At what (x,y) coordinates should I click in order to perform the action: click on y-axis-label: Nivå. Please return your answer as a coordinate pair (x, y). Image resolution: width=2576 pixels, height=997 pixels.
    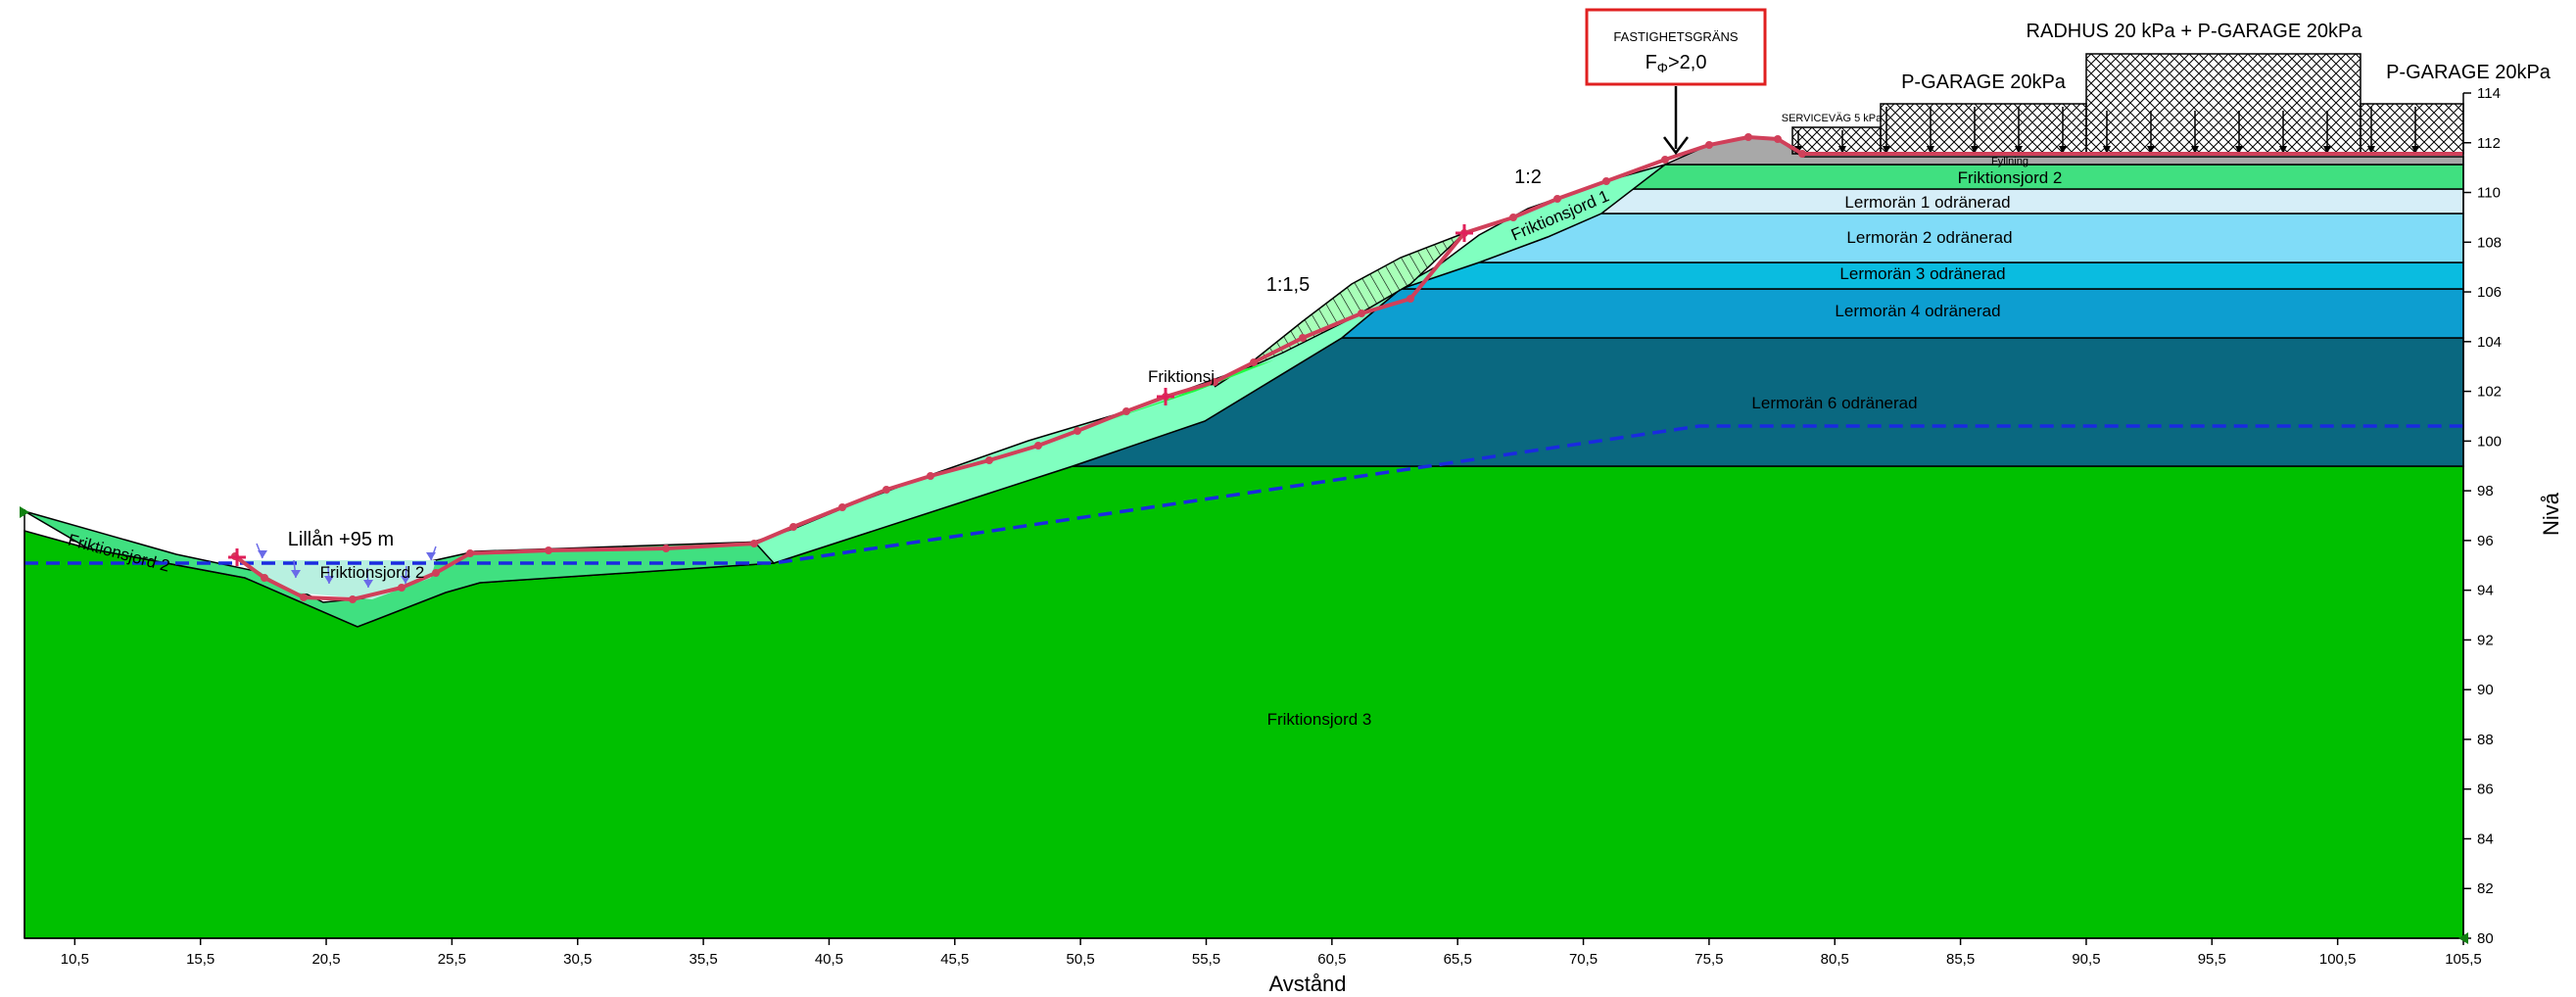
    Looking at the image, I should click on (2551, 514).